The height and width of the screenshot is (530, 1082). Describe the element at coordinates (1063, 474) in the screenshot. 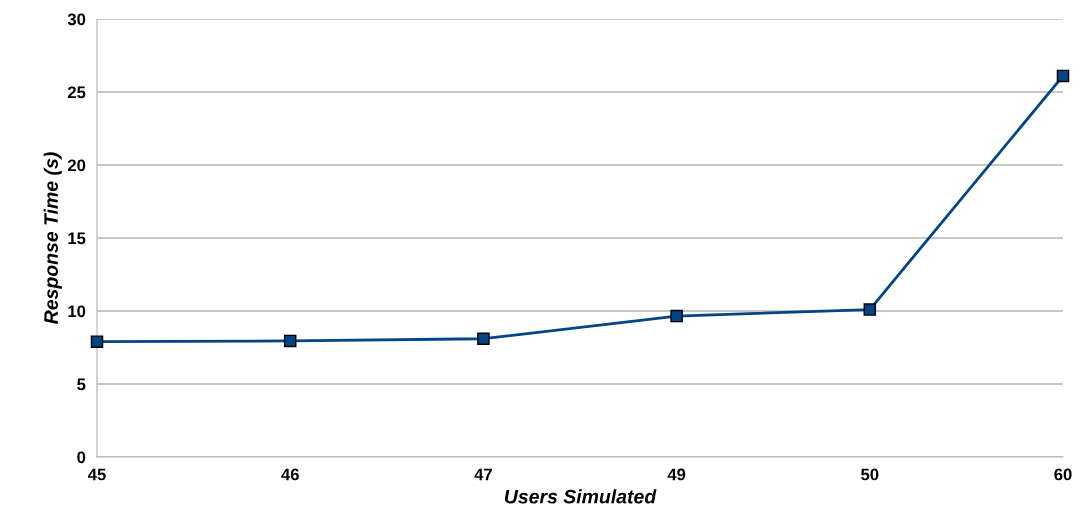

I see `x-tick-label: 60` at that location.